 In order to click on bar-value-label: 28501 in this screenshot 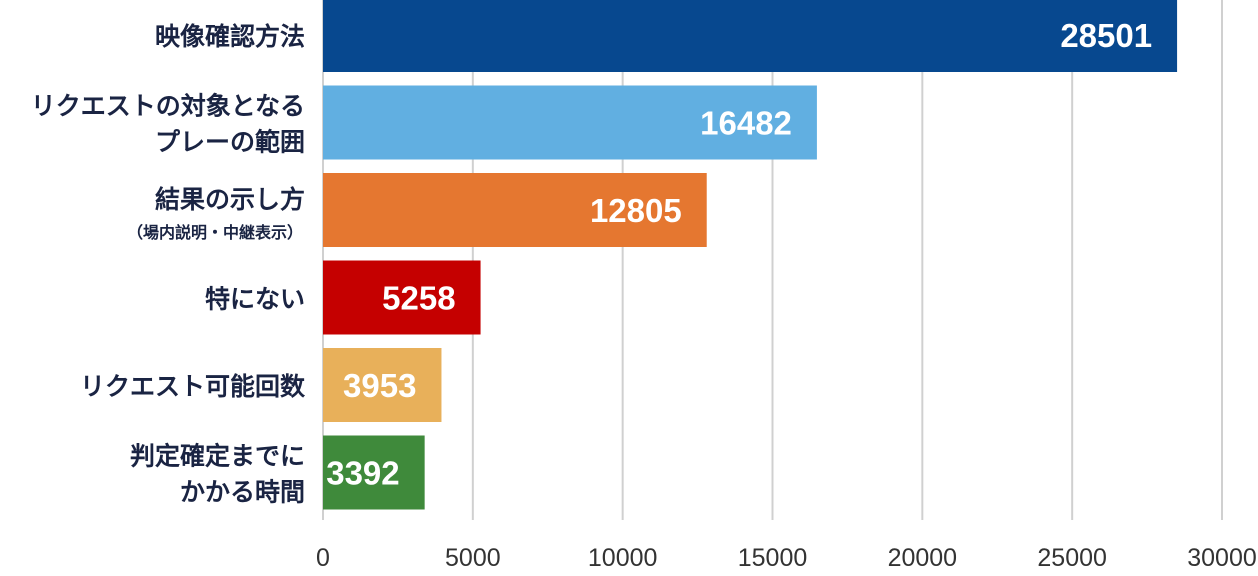, I will do `click(1106, 35)`.